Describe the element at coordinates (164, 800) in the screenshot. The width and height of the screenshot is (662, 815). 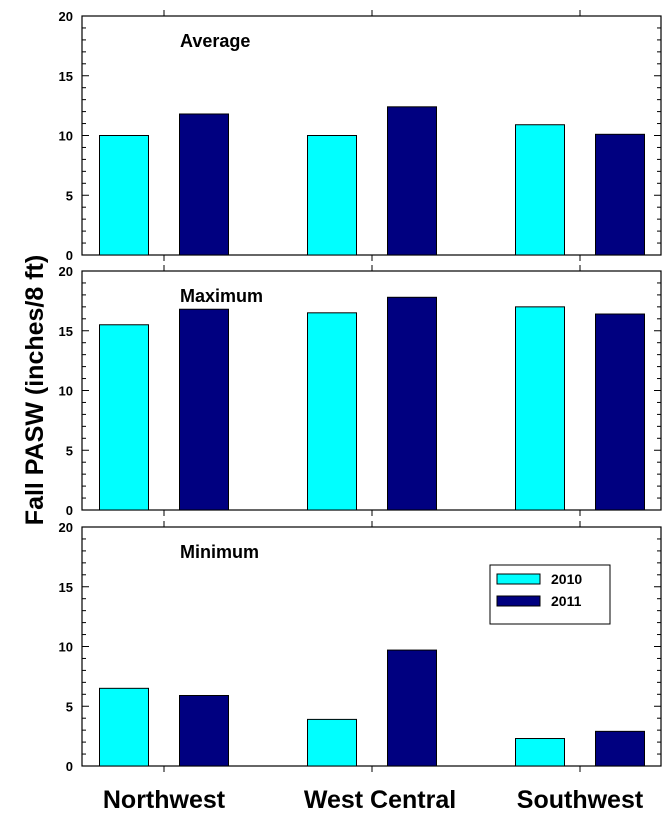
I see `category-label-northwest: Northwest` at that location.